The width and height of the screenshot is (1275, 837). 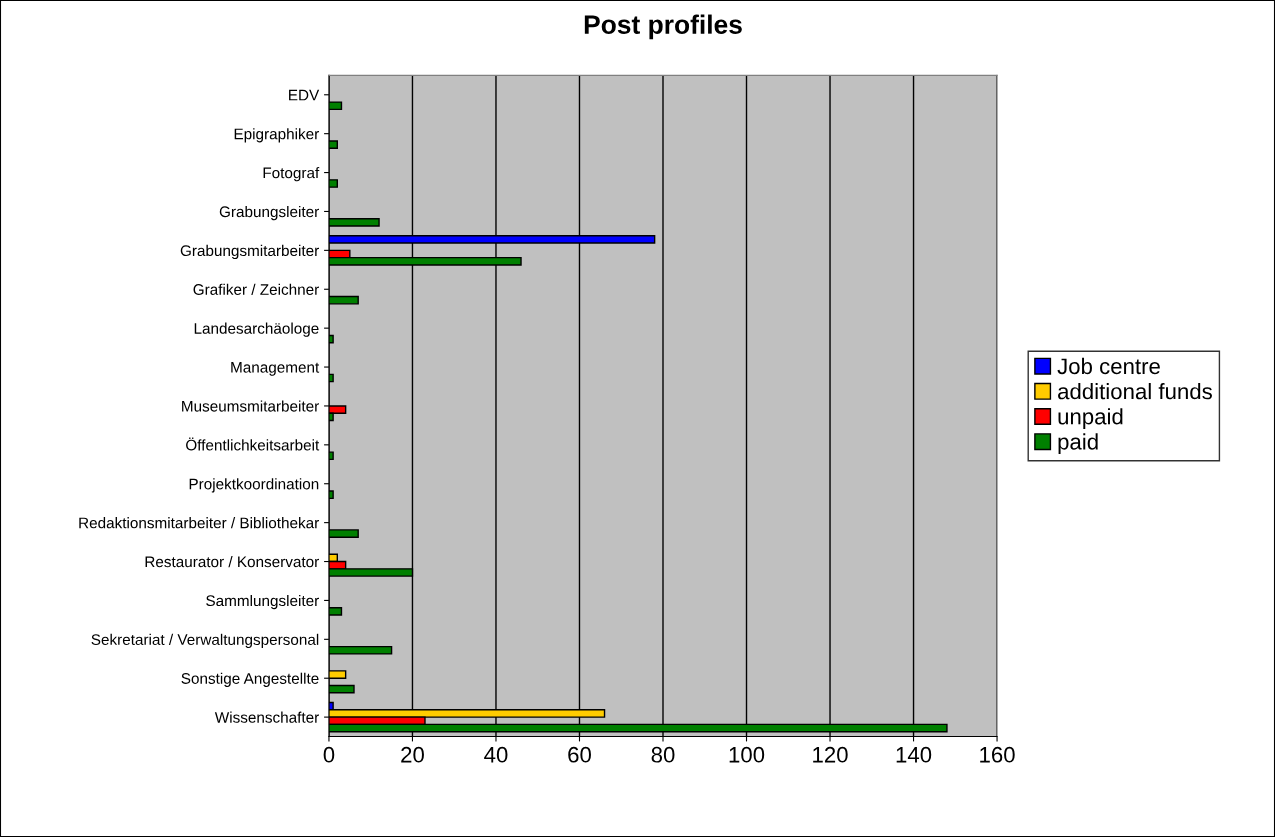 I want to click on x-tick-label: 100, so click(x=747, y=754).